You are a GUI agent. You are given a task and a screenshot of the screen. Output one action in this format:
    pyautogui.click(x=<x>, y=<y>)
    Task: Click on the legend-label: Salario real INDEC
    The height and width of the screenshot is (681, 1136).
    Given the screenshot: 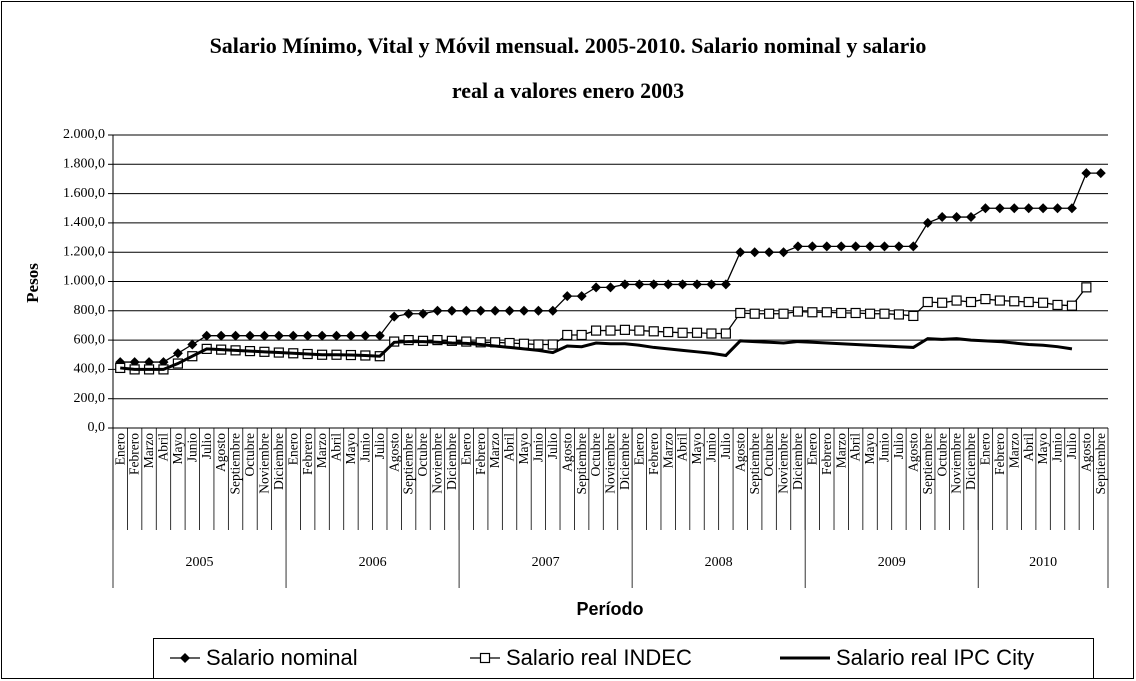 What is the action you would take?
    pyautogui.click(x=599, y=657)
    